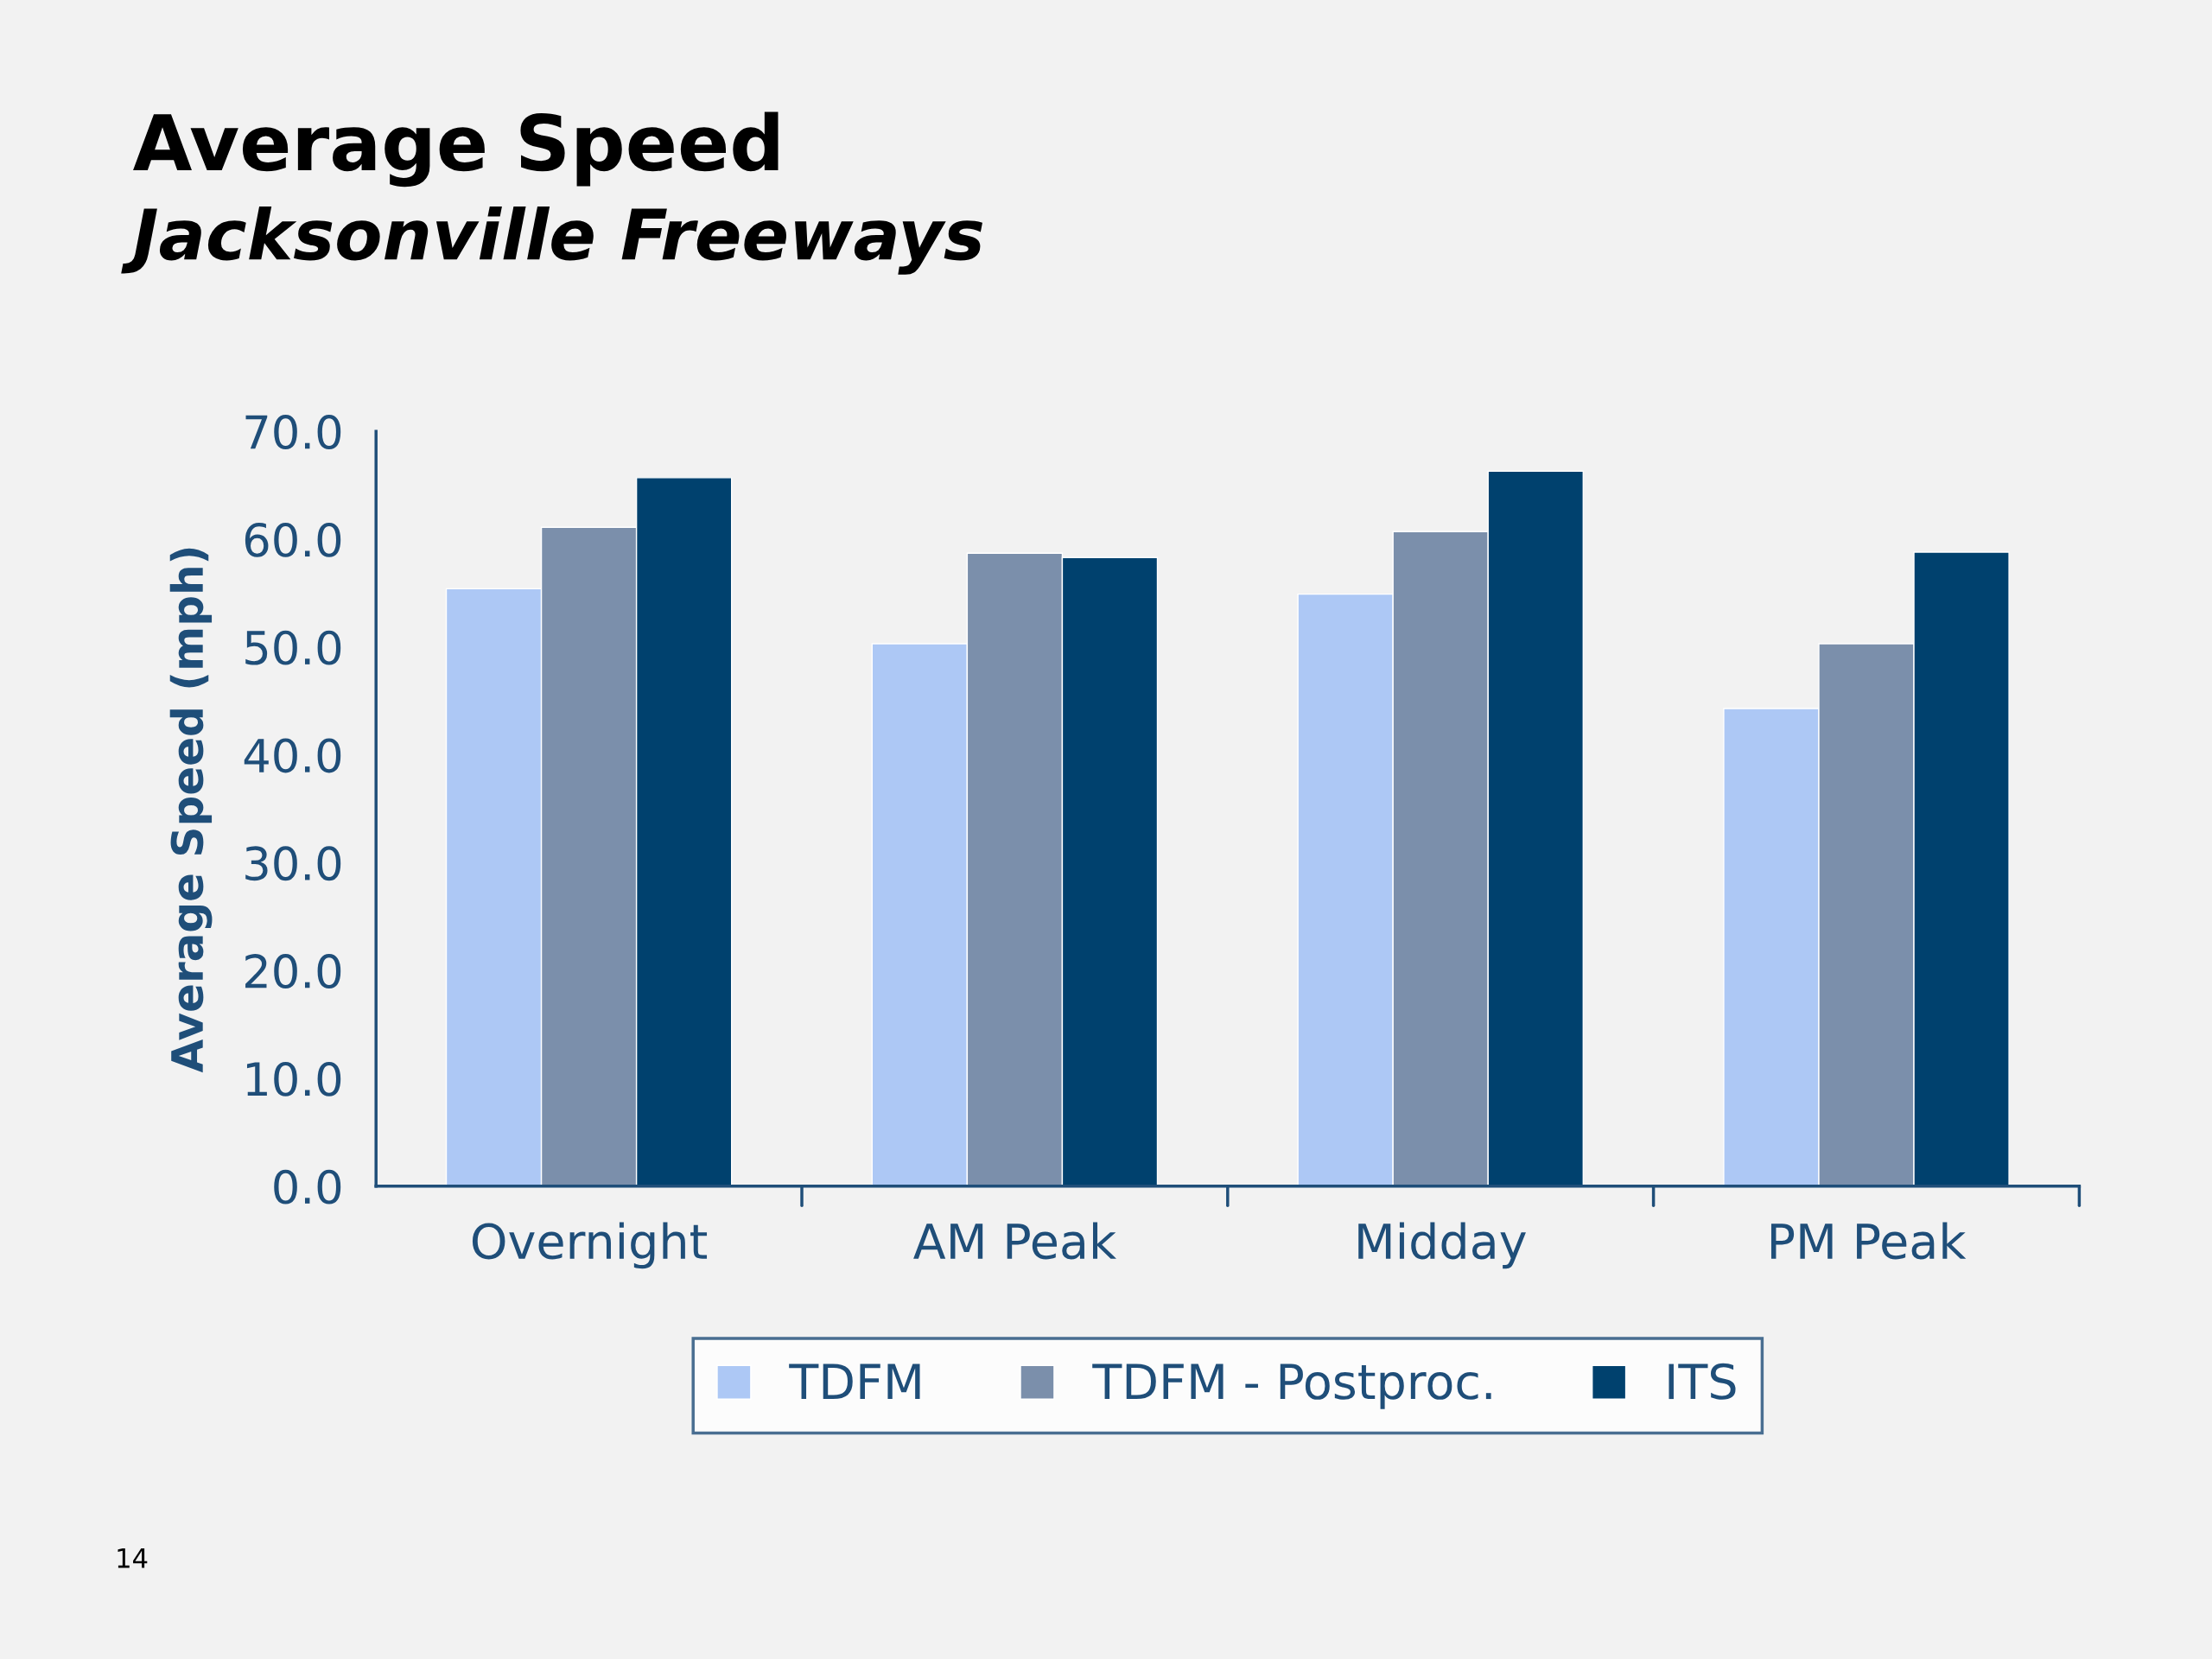 The height and width of the screenshot is (1659, 2212). I want to click on legend-label: TDFM - Postproc., so click(1291, 1386).